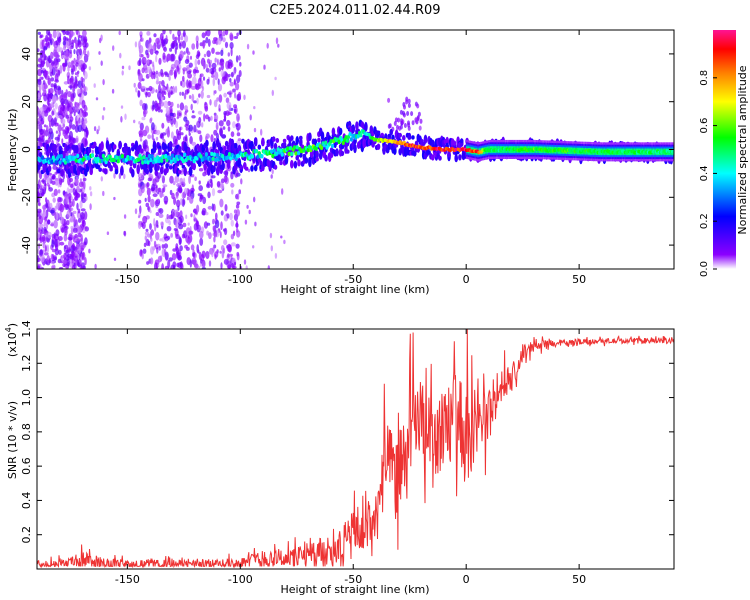  I want to click on snr-xtick-label: -150, so click(127, 579).